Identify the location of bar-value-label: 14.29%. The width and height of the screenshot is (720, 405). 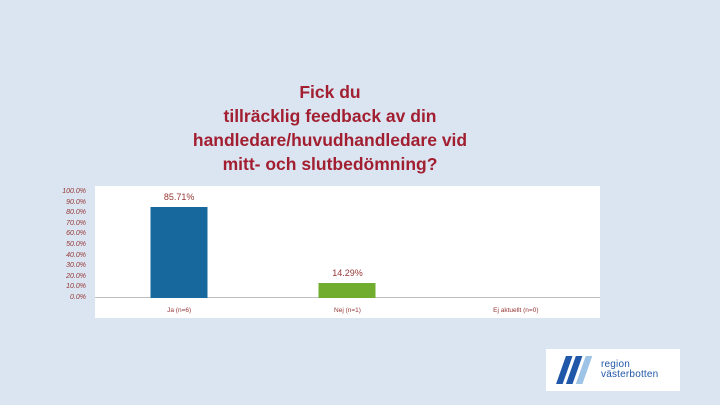
(347, 273).